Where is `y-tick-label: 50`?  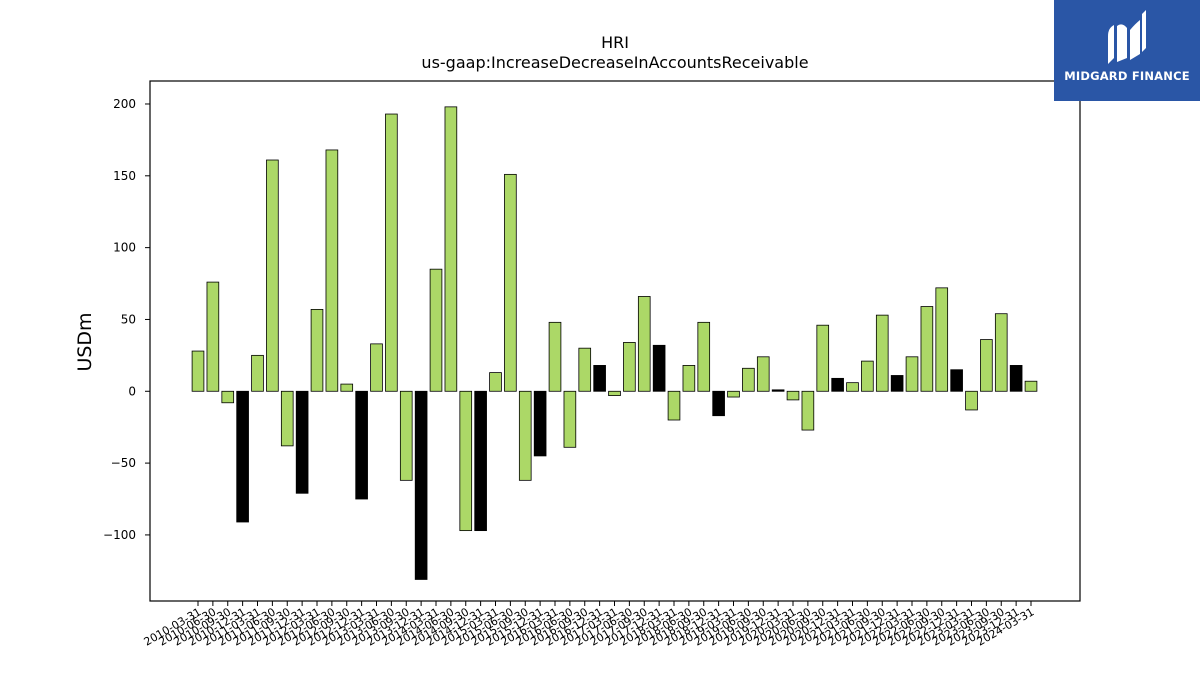 y-tick-label: 50 is located at coordinates (128, 319).